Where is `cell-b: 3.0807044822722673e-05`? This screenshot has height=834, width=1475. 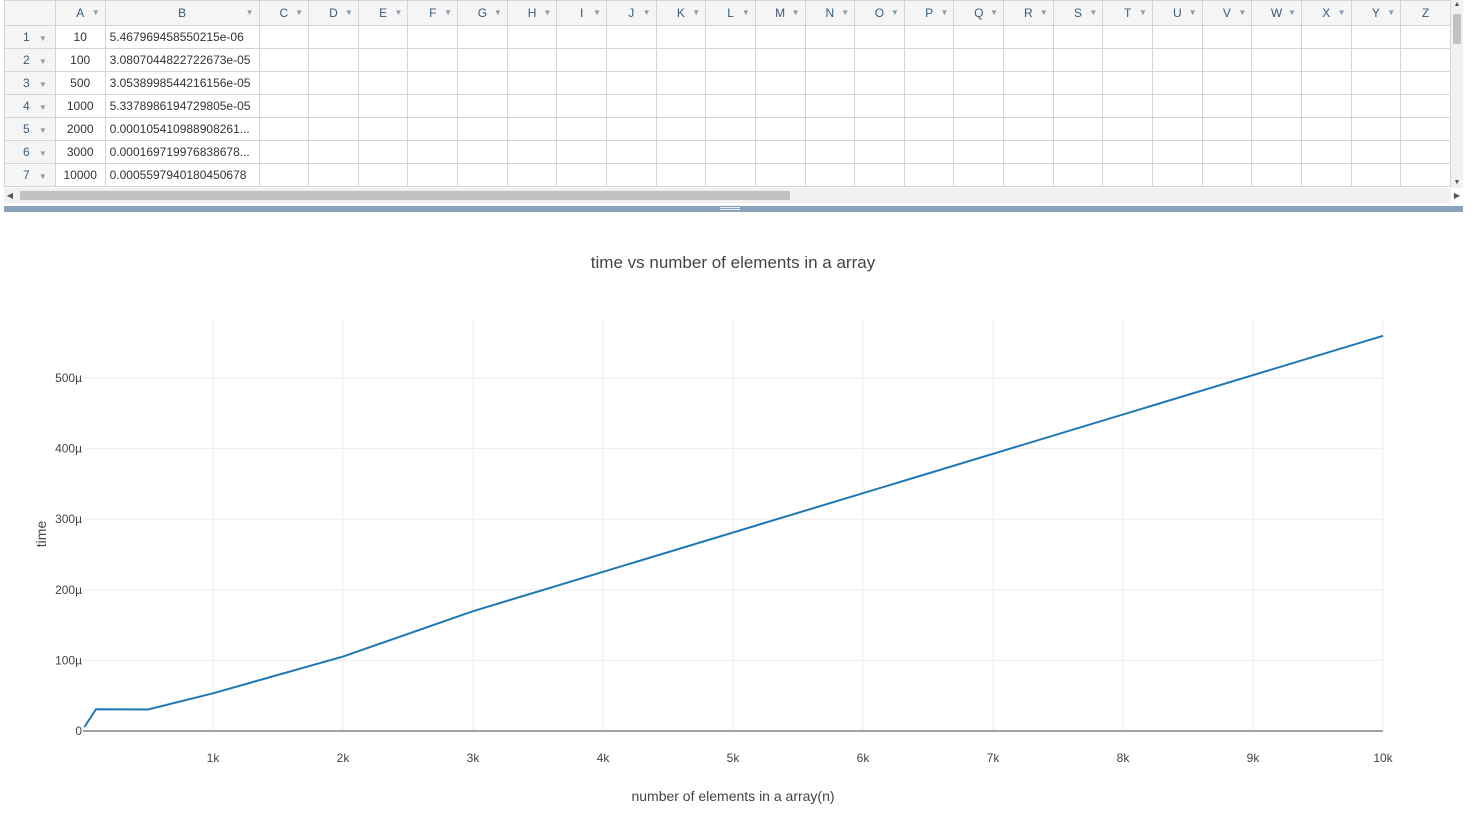 cell-b: 3.0807044822722673e-05 is located at coordinates (182, 60).